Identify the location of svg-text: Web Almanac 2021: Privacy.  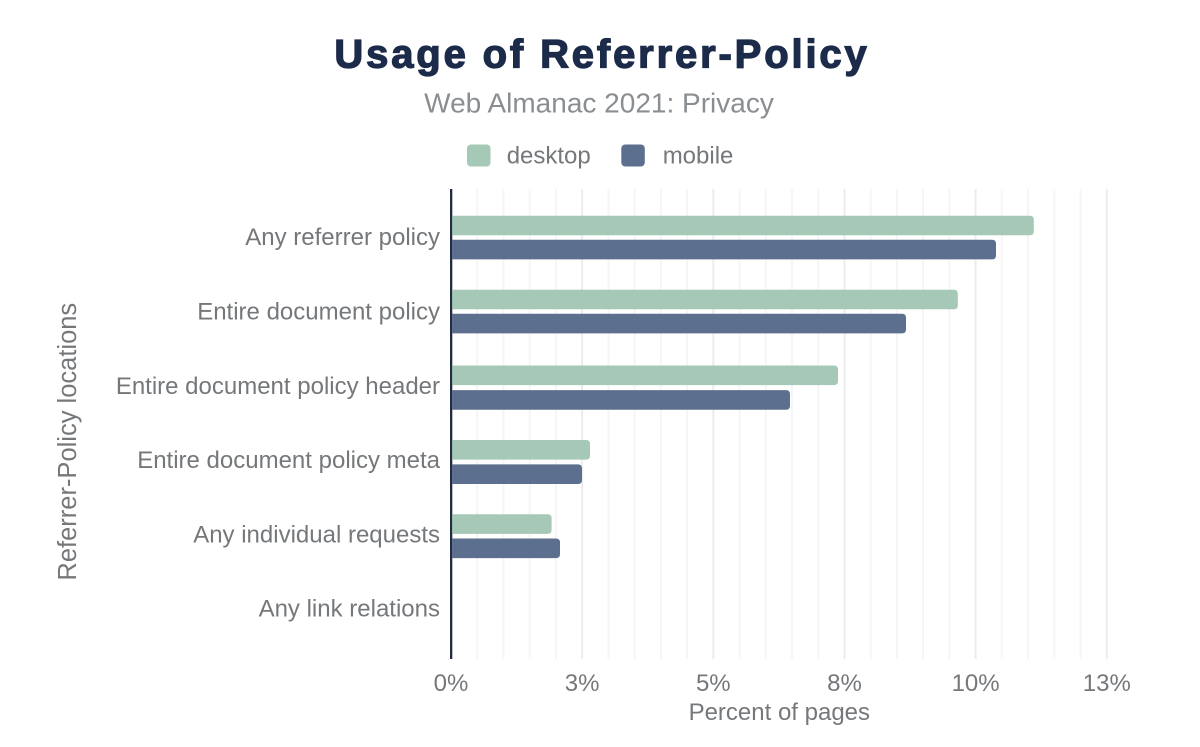
(599, 103).